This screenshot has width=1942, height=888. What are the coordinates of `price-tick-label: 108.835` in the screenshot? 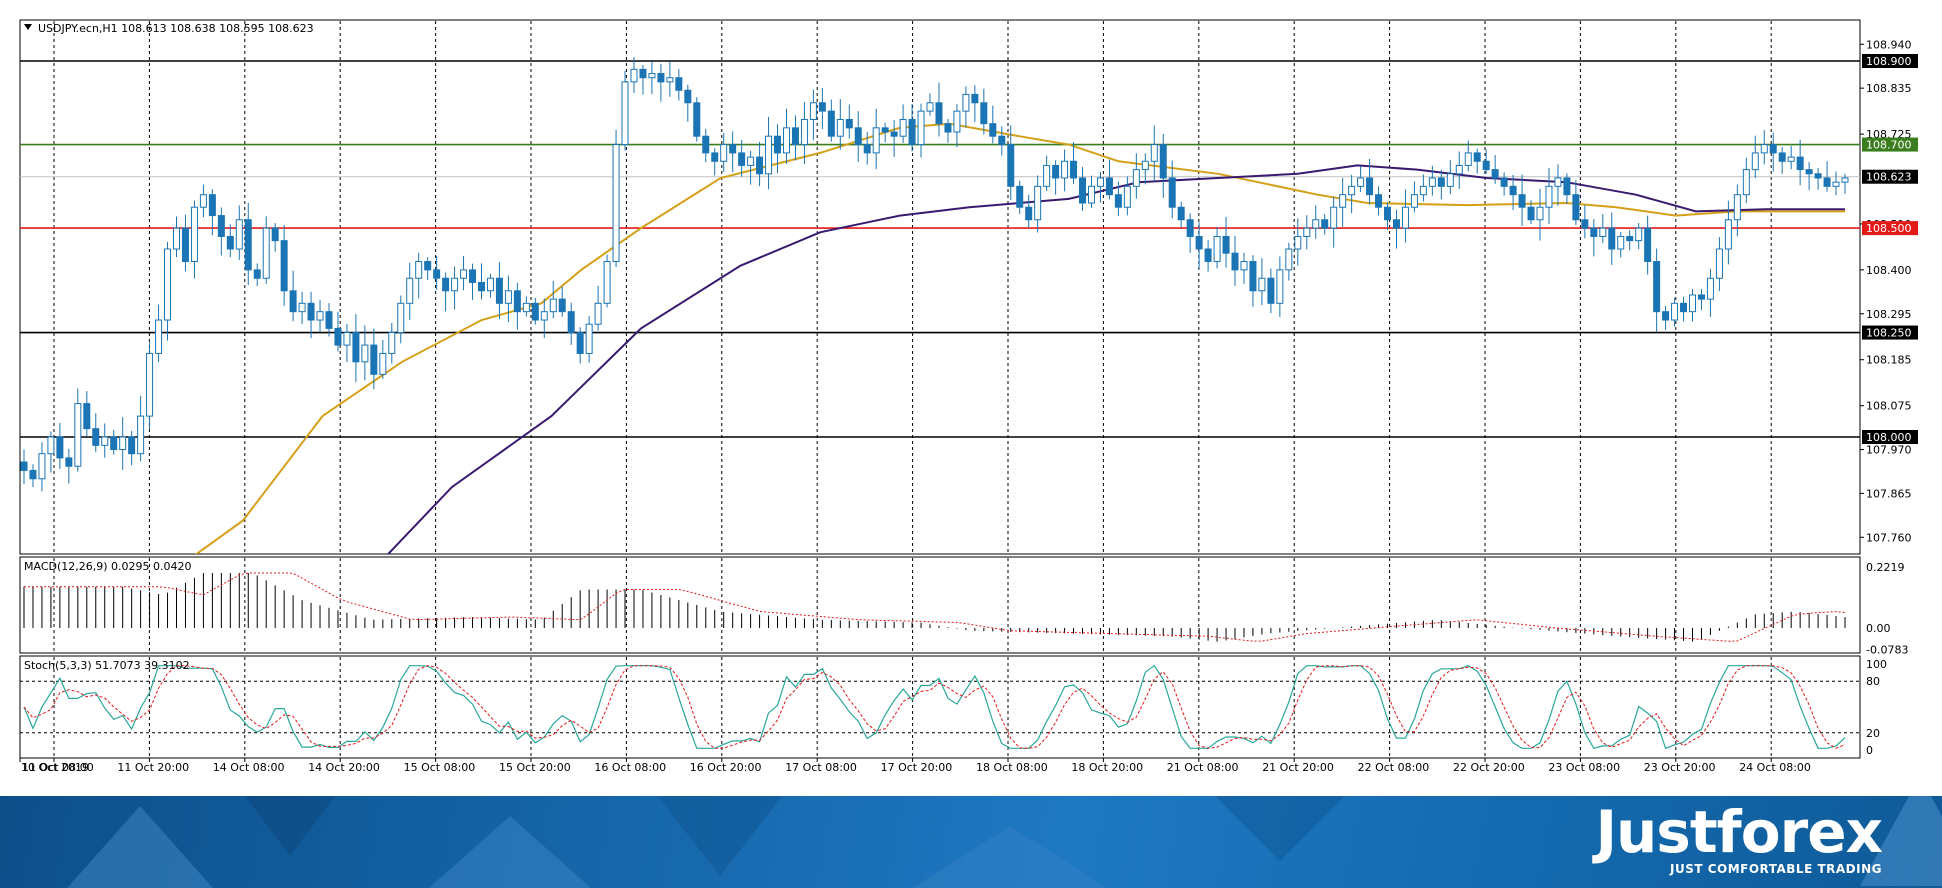 It's located at (1889, 88).